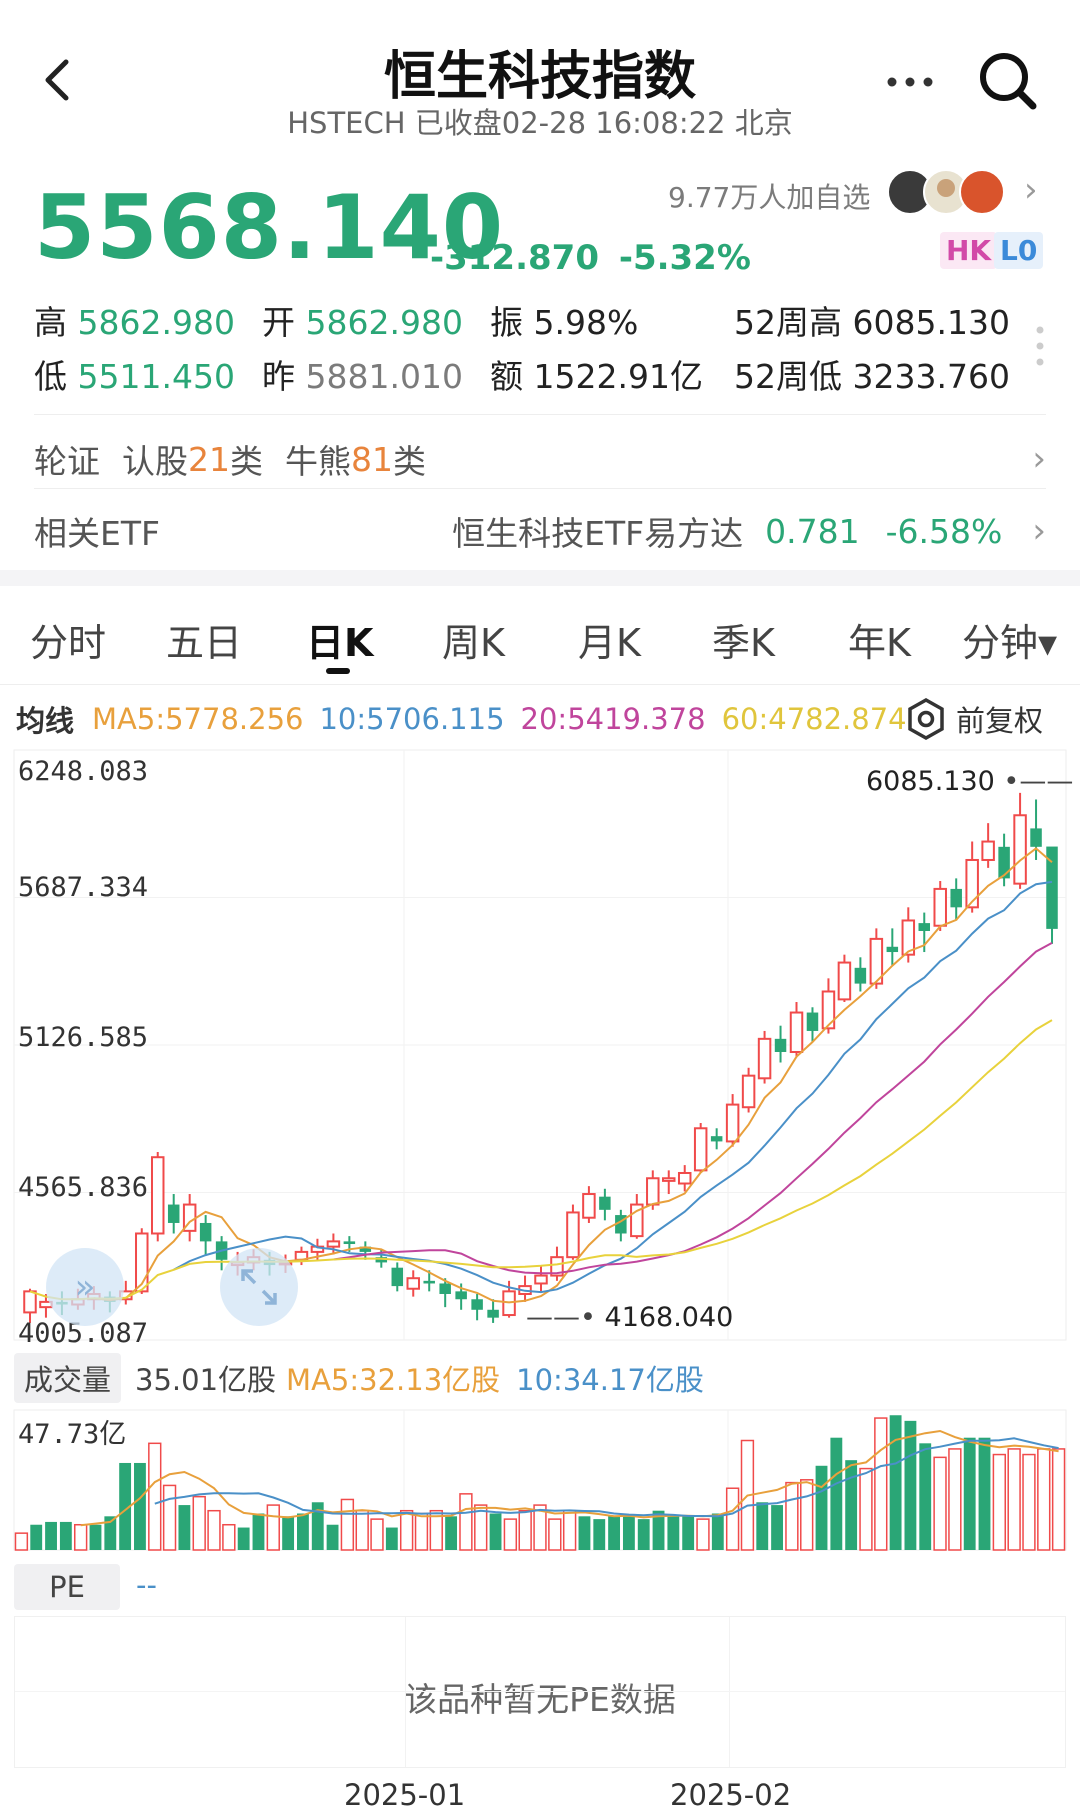  Describe the element at coordinates (67, 1587) in the screenshot. I see `pe-label: PE` at that location.